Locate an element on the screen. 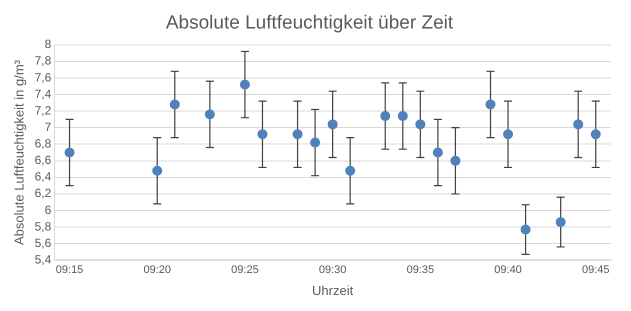 This screenshot has width=631, height=311. x-tick-label: 09:45 is located at coordinates (596, 270).